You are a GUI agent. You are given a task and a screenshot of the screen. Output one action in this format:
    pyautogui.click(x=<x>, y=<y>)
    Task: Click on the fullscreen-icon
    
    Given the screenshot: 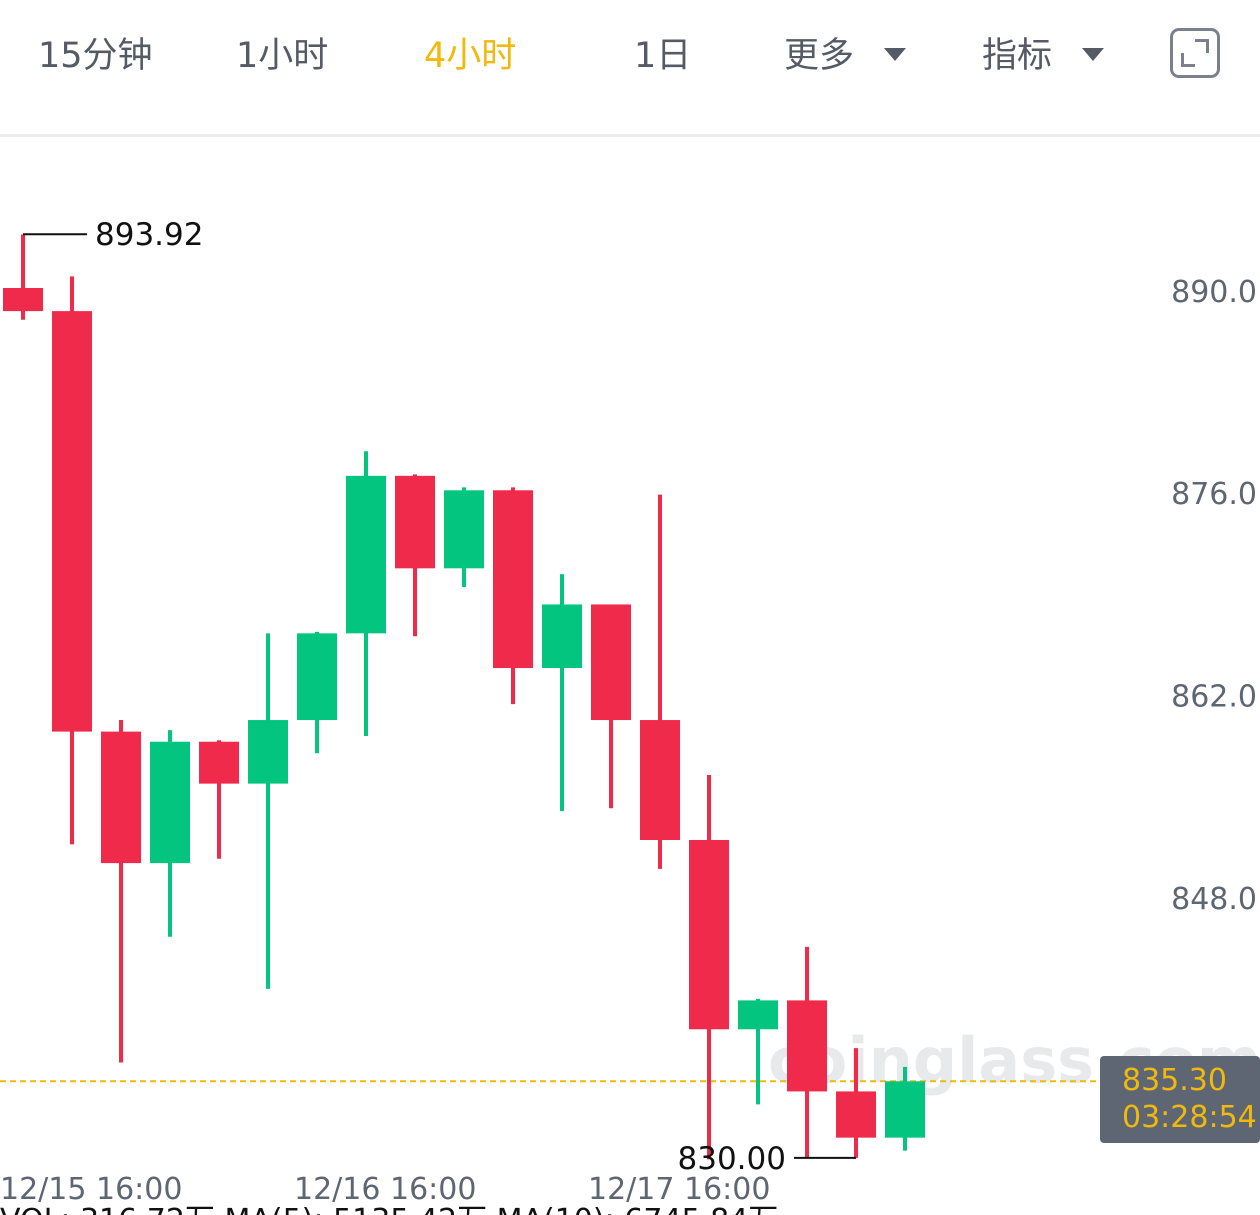 What is the action you would take?
    pyautogui.click(x=1202, y=46)
    